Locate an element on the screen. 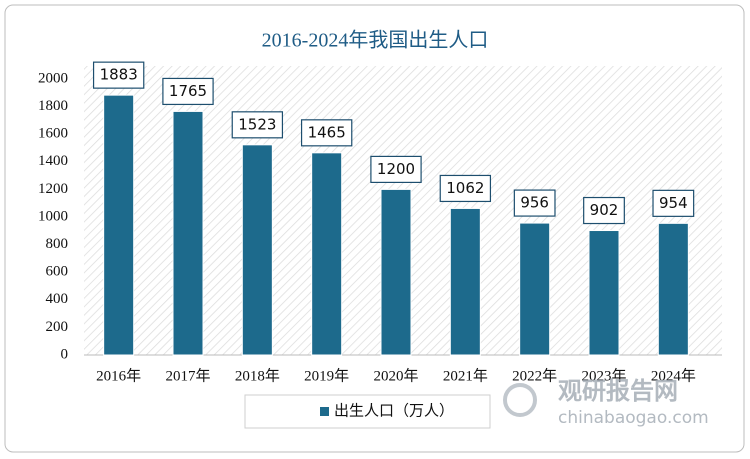 The height and width of the screenshot is (459, 750). data-label: 956 is located at coordinates (534, 203).